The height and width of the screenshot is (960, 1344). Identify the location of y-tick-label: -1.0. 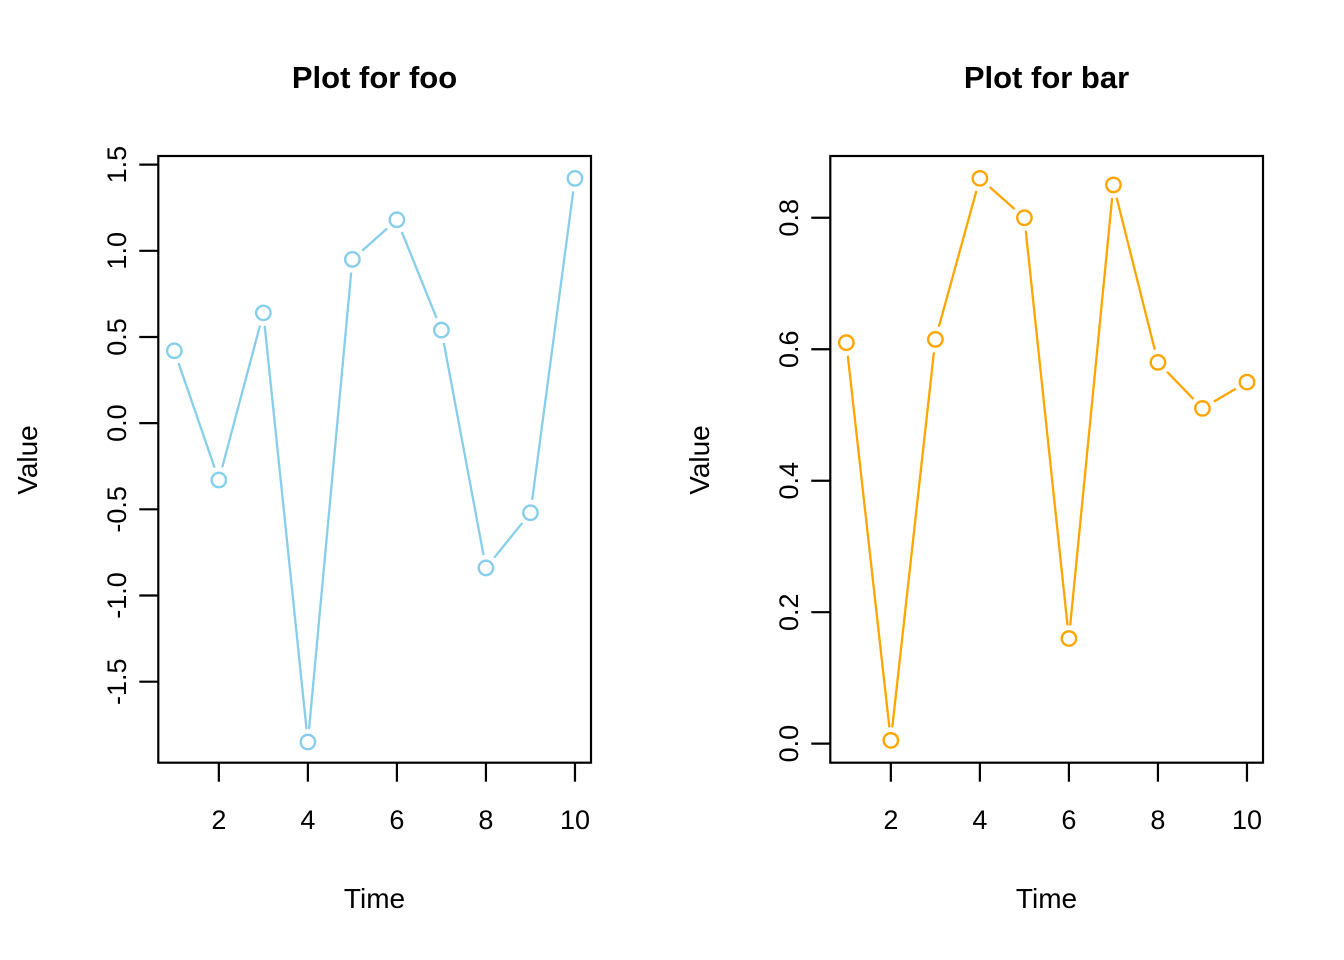
(117, 595).